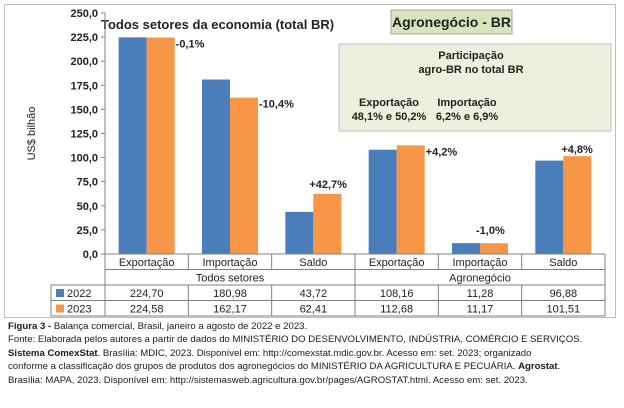  Describe the element at coordinates (389, 103) in the screenshot. I see `share-export-label: Exportação` at that location.